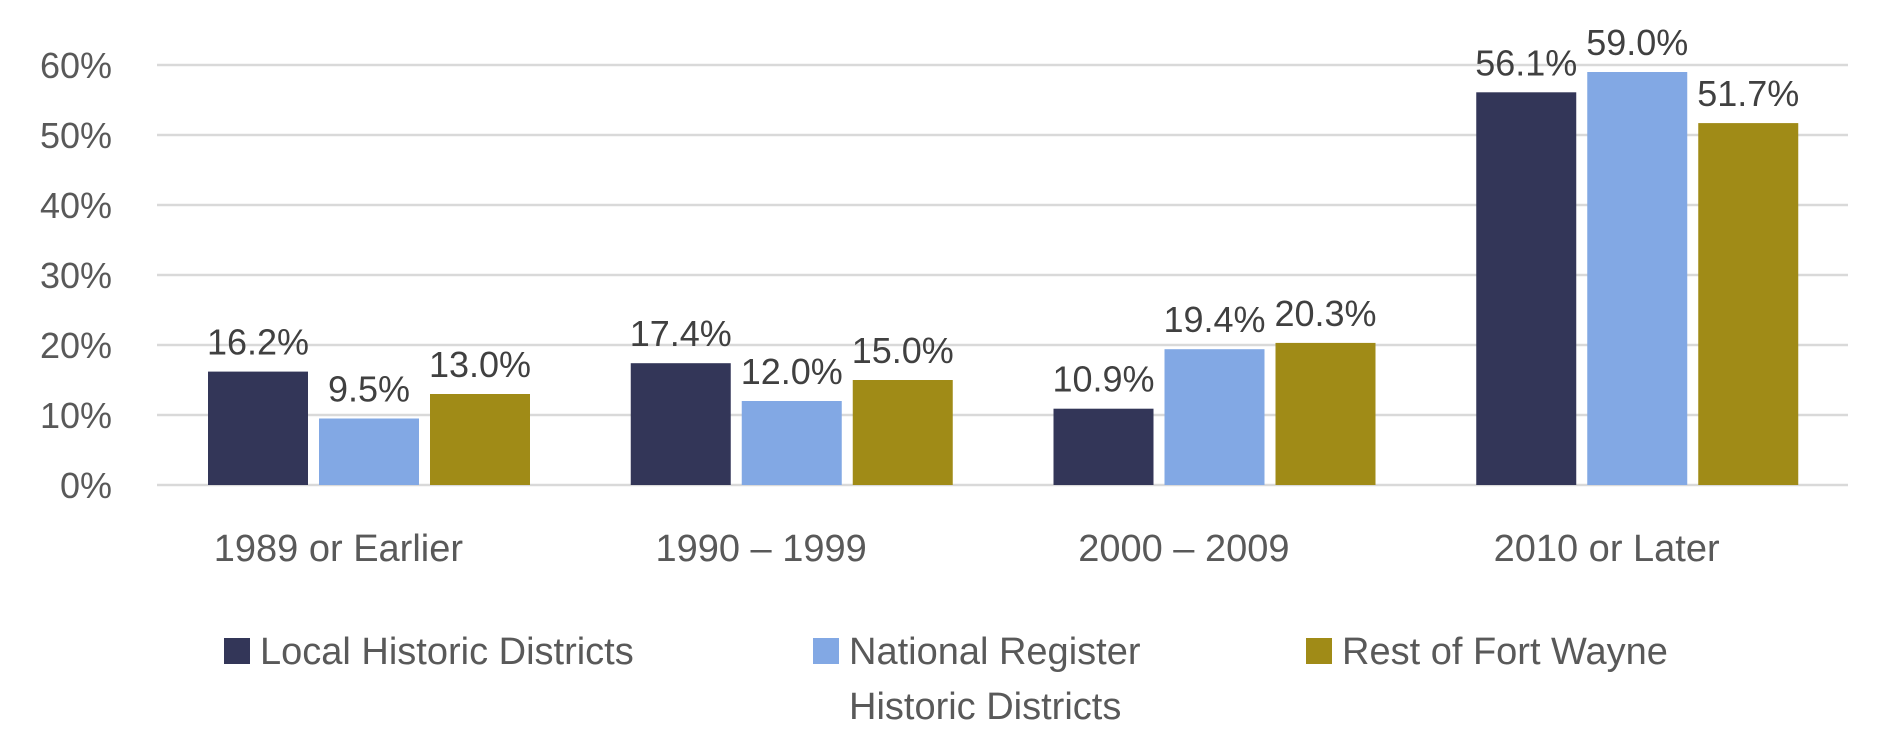 The height and width of the screenshot is (752, 1891). I want to click on data-label: 10.9%, so click(1103, 379).